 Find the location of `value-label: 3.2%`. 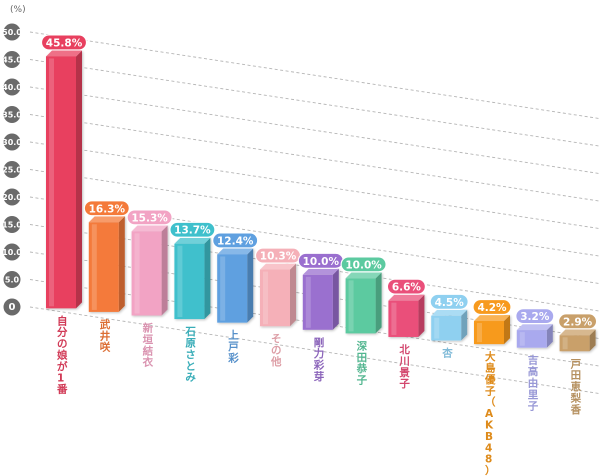

value-label: 3.2% is located at coordinates (535, 316).